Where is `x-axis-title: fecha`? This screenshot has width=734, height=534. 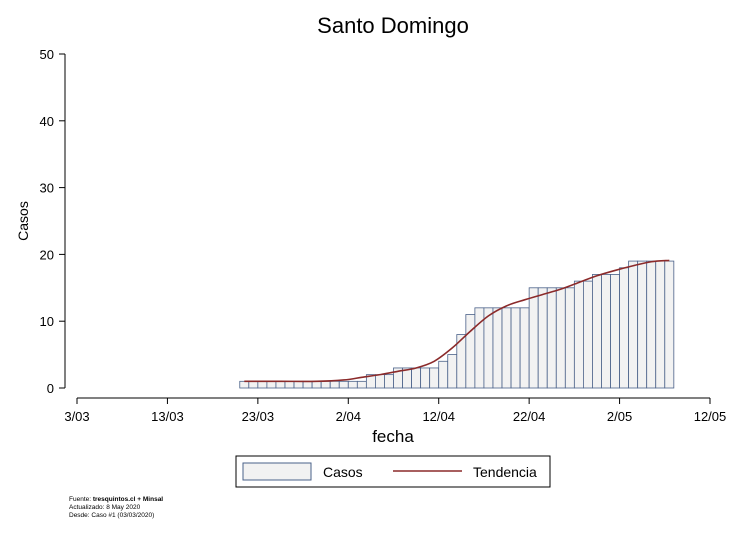
x-axis-title: fecha is located at coordinates (393, 436).